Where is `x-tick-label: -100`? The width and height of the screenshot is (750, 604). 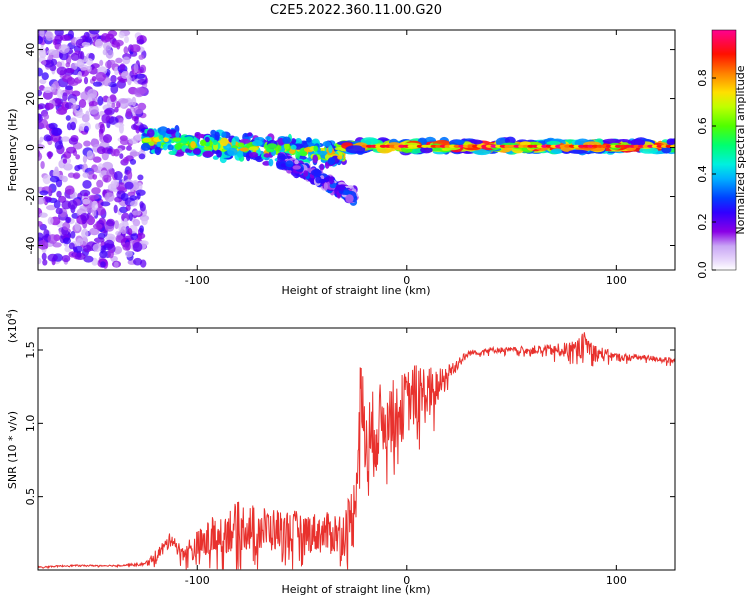 x-tick-label: -100 is located at coordinates (197, 280).